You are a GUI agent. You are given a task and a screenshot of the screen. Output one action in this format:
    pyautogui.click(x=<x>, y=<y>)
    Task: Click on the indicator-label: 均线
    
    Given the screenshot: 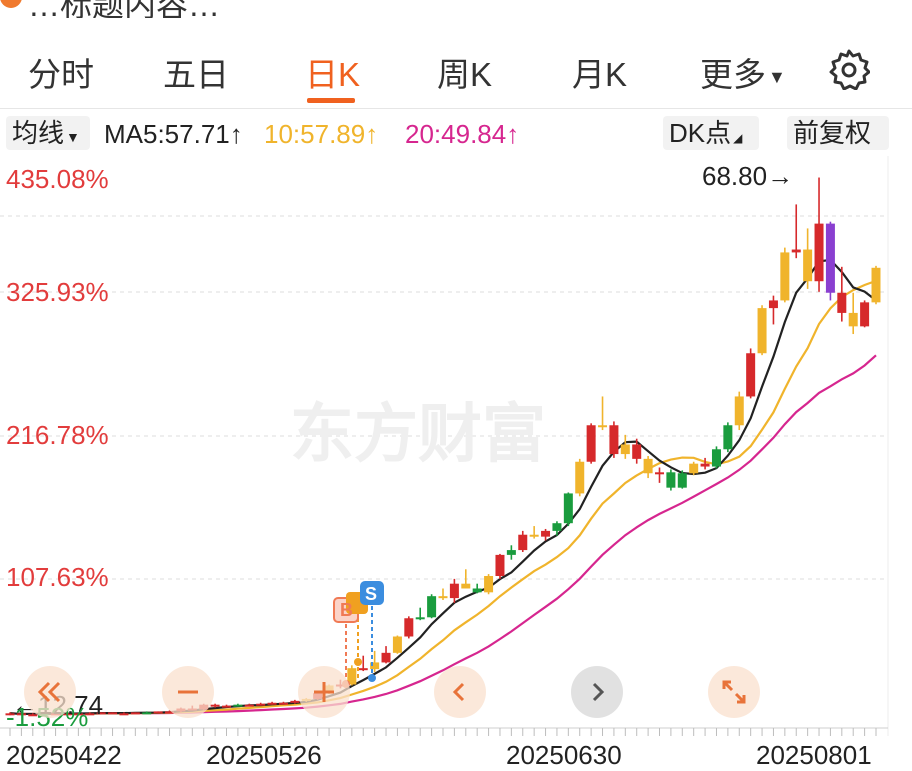 What is the action you would take?
    pyautogui.click(x=38, y=133)
    